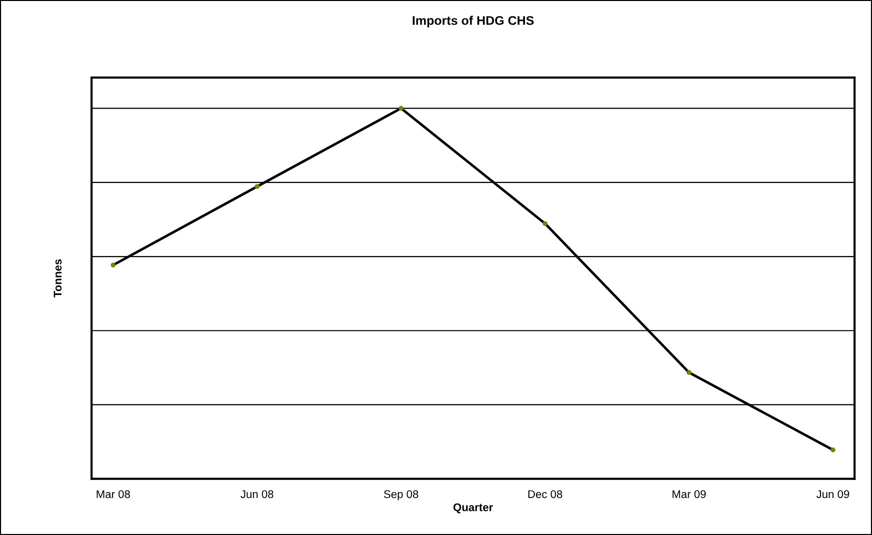 The width and height of the screenshot is (872, 535). I want to click on chart-title: Imports of HDG CHS, so click(473, 22).